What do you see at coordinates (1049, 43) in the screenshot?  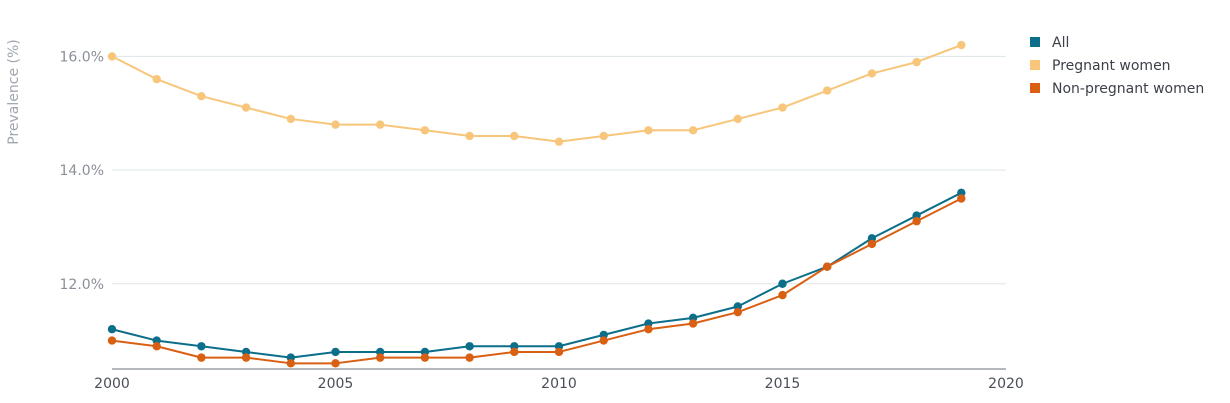 I see `legend-item-all: All` at bounding box center [1049, 43].